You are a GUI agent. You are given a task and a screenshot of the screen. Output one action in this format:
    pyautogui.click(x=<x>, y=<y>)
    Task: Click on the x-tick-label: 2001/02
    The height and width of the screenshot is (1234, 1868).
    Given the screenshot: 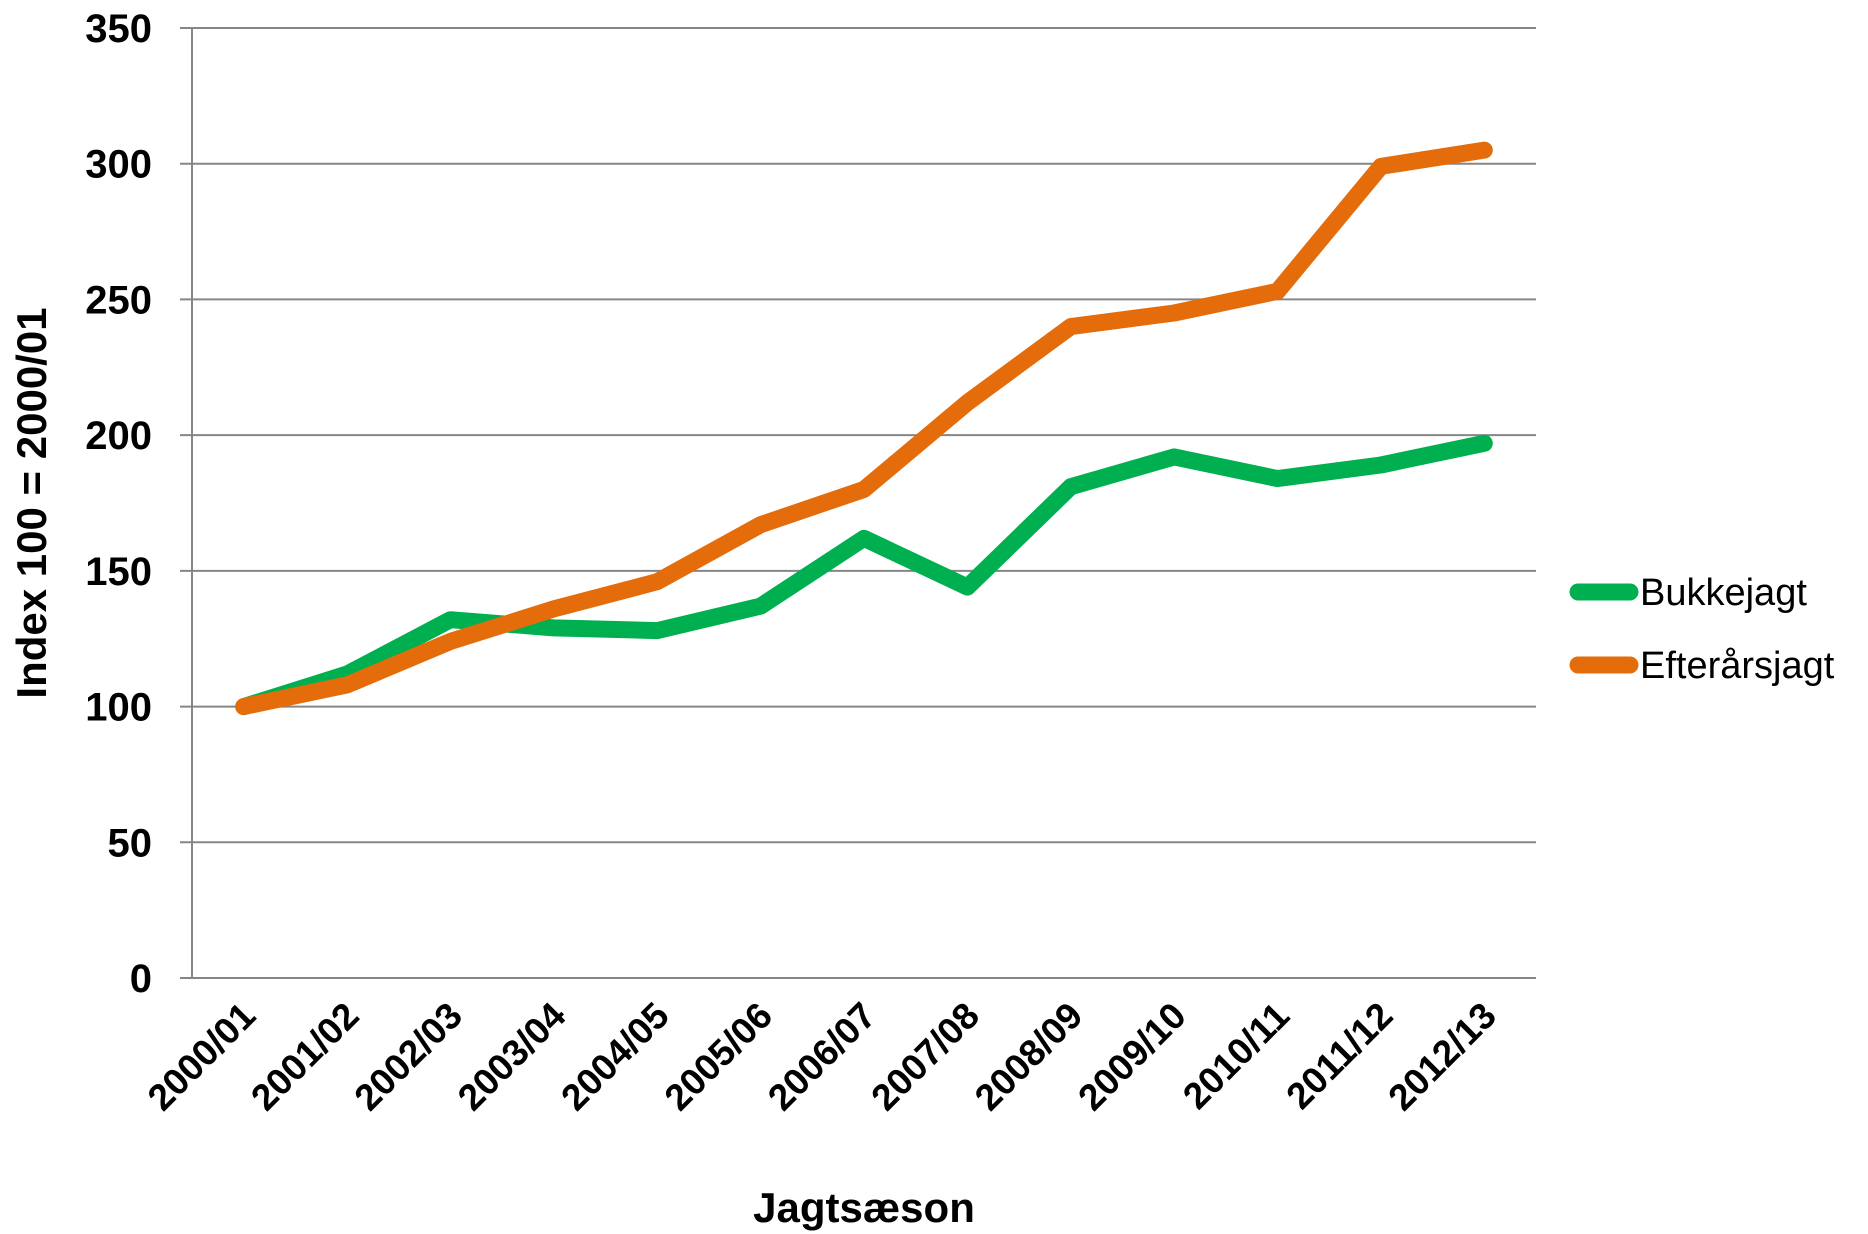 What is the action you would take?
    pyautogui.click(x=305, y=1057)
    